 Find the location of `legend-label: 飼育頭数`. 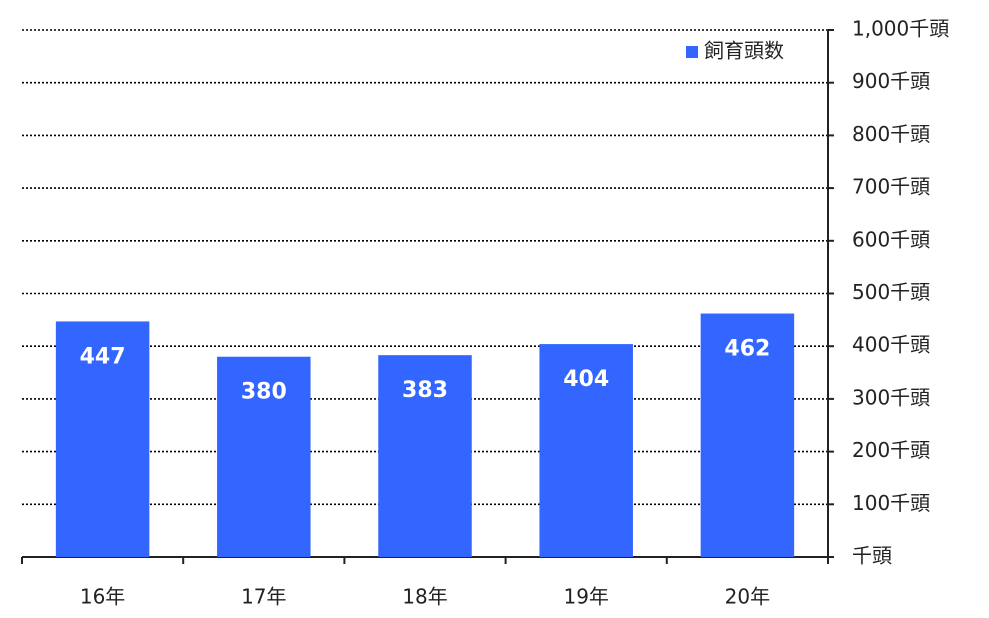

legend-label: 飼育頭数 is located at coordinates (744, 51).